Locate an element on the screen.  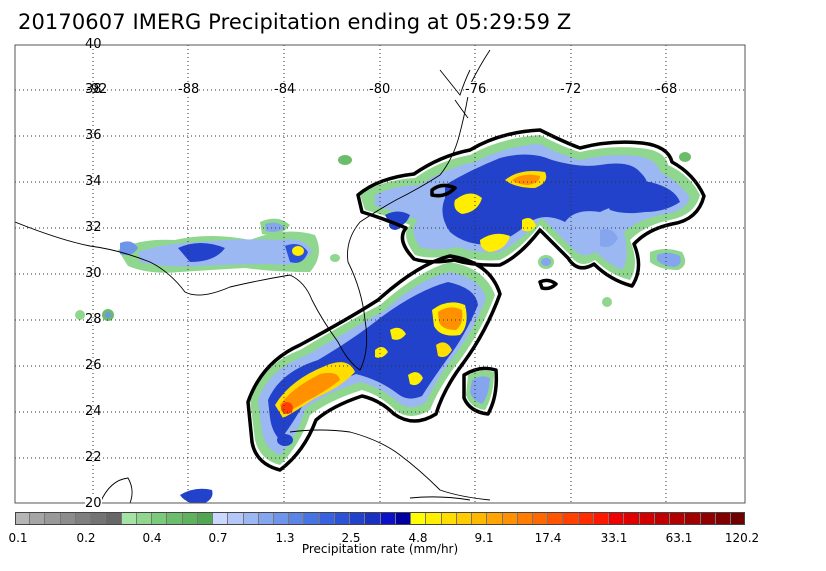
colorbar is located at coordinates (380, 518).